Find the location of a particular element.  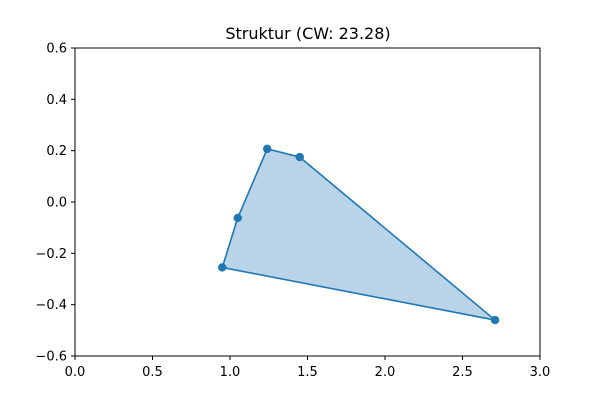

y-tick-label: 0.2 is located at coordinates (56, 151).